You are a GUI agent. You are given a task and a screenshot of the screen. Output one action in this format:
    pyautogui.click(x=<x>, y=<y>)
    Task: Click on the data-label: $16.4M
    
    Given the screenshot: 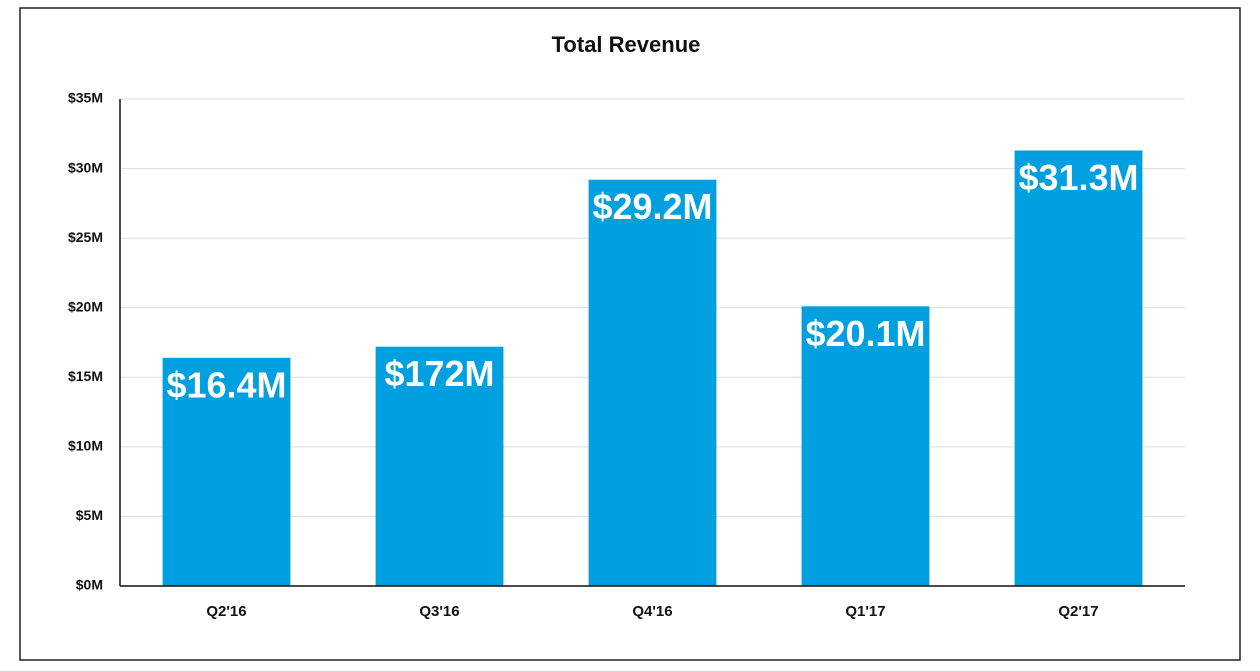 What is the action you would take?
    pyautogui.click(x=226, y=384)
    